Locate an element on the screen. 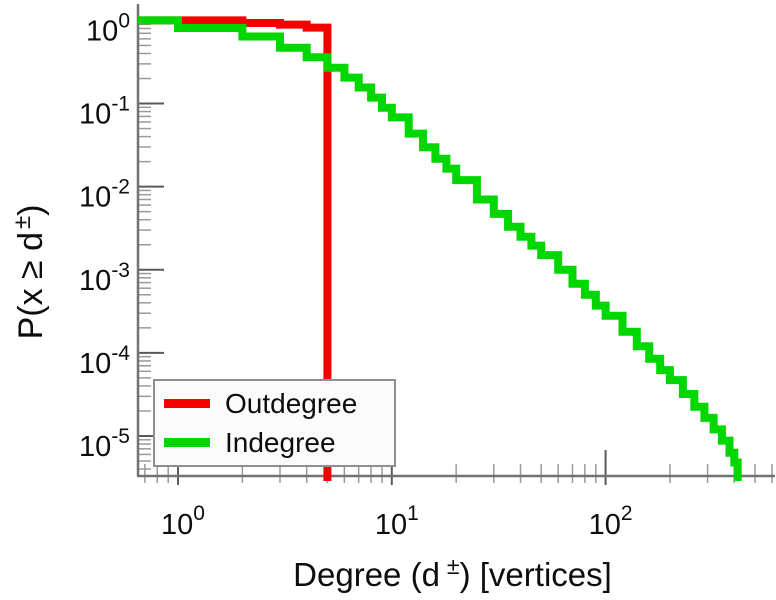 This screenshot has width=776, height=600. legend-label-indegree: Indegree is located at coordinates (280, 442).